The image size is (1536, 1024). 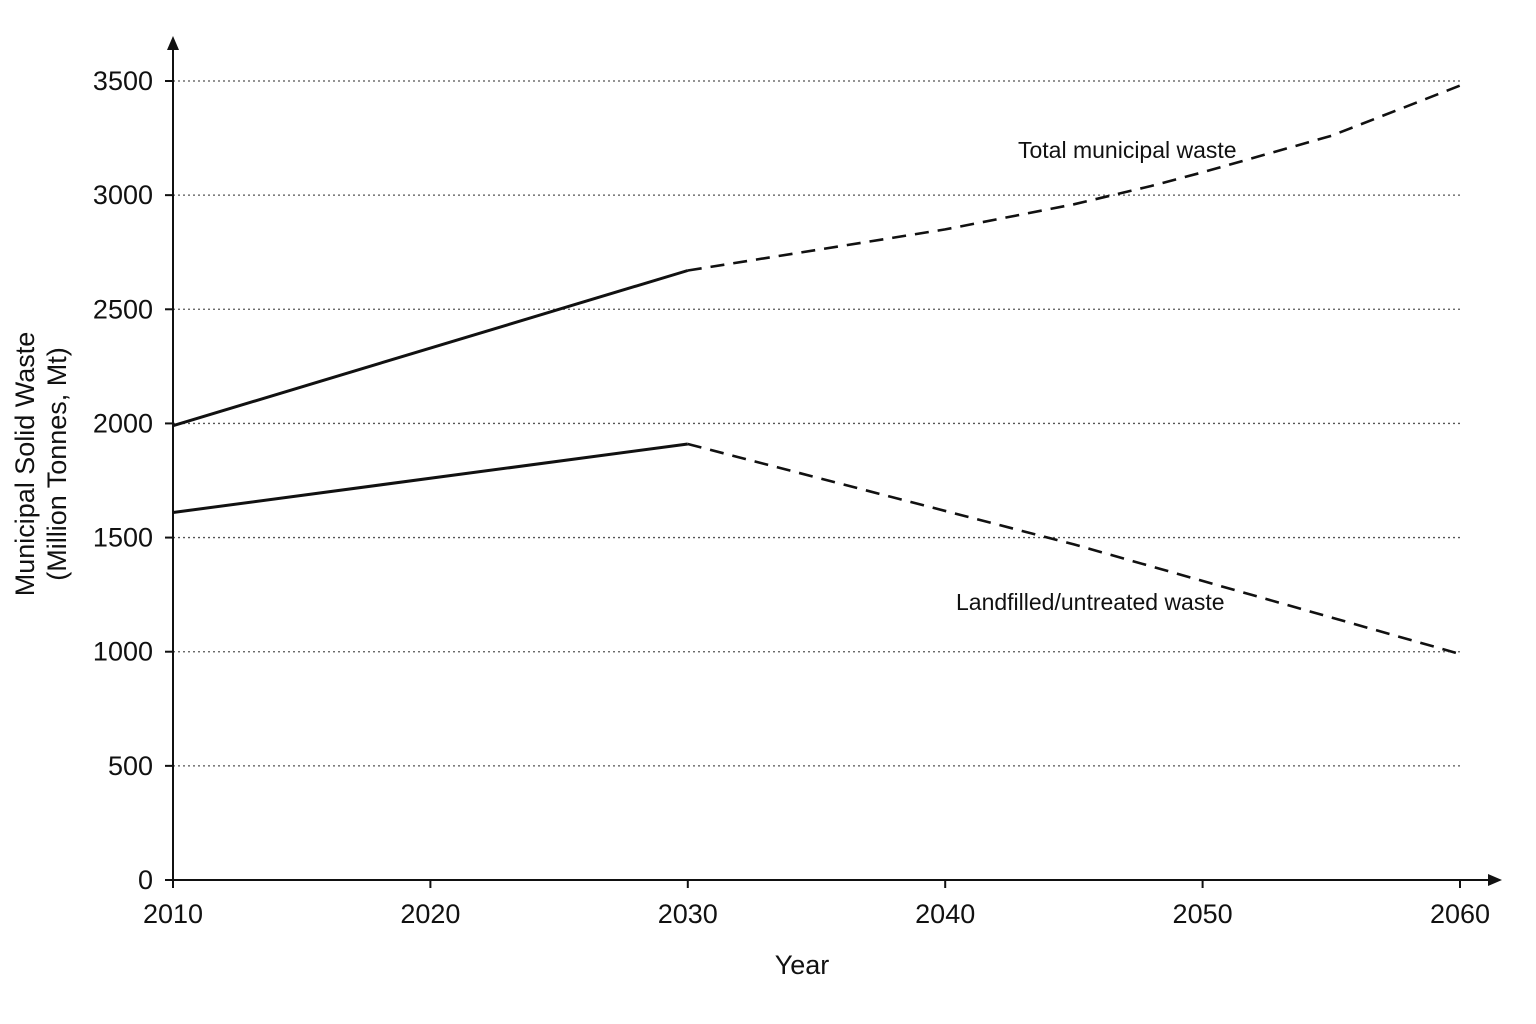 I want to click on series-line-landfilled-untreated-waste-projected, so click(x=1074, y=549).